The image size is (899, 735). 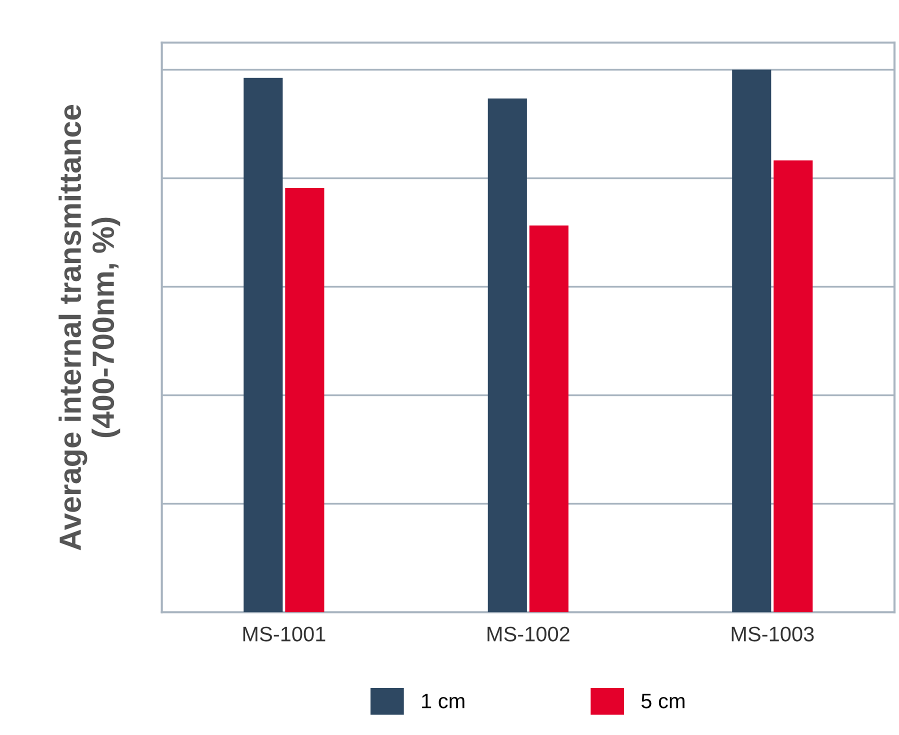 What do you see at coordinates (773, 634) in the screenshot?
I see `x-tick-label: MS-1003` at bounding box center [773, 634].